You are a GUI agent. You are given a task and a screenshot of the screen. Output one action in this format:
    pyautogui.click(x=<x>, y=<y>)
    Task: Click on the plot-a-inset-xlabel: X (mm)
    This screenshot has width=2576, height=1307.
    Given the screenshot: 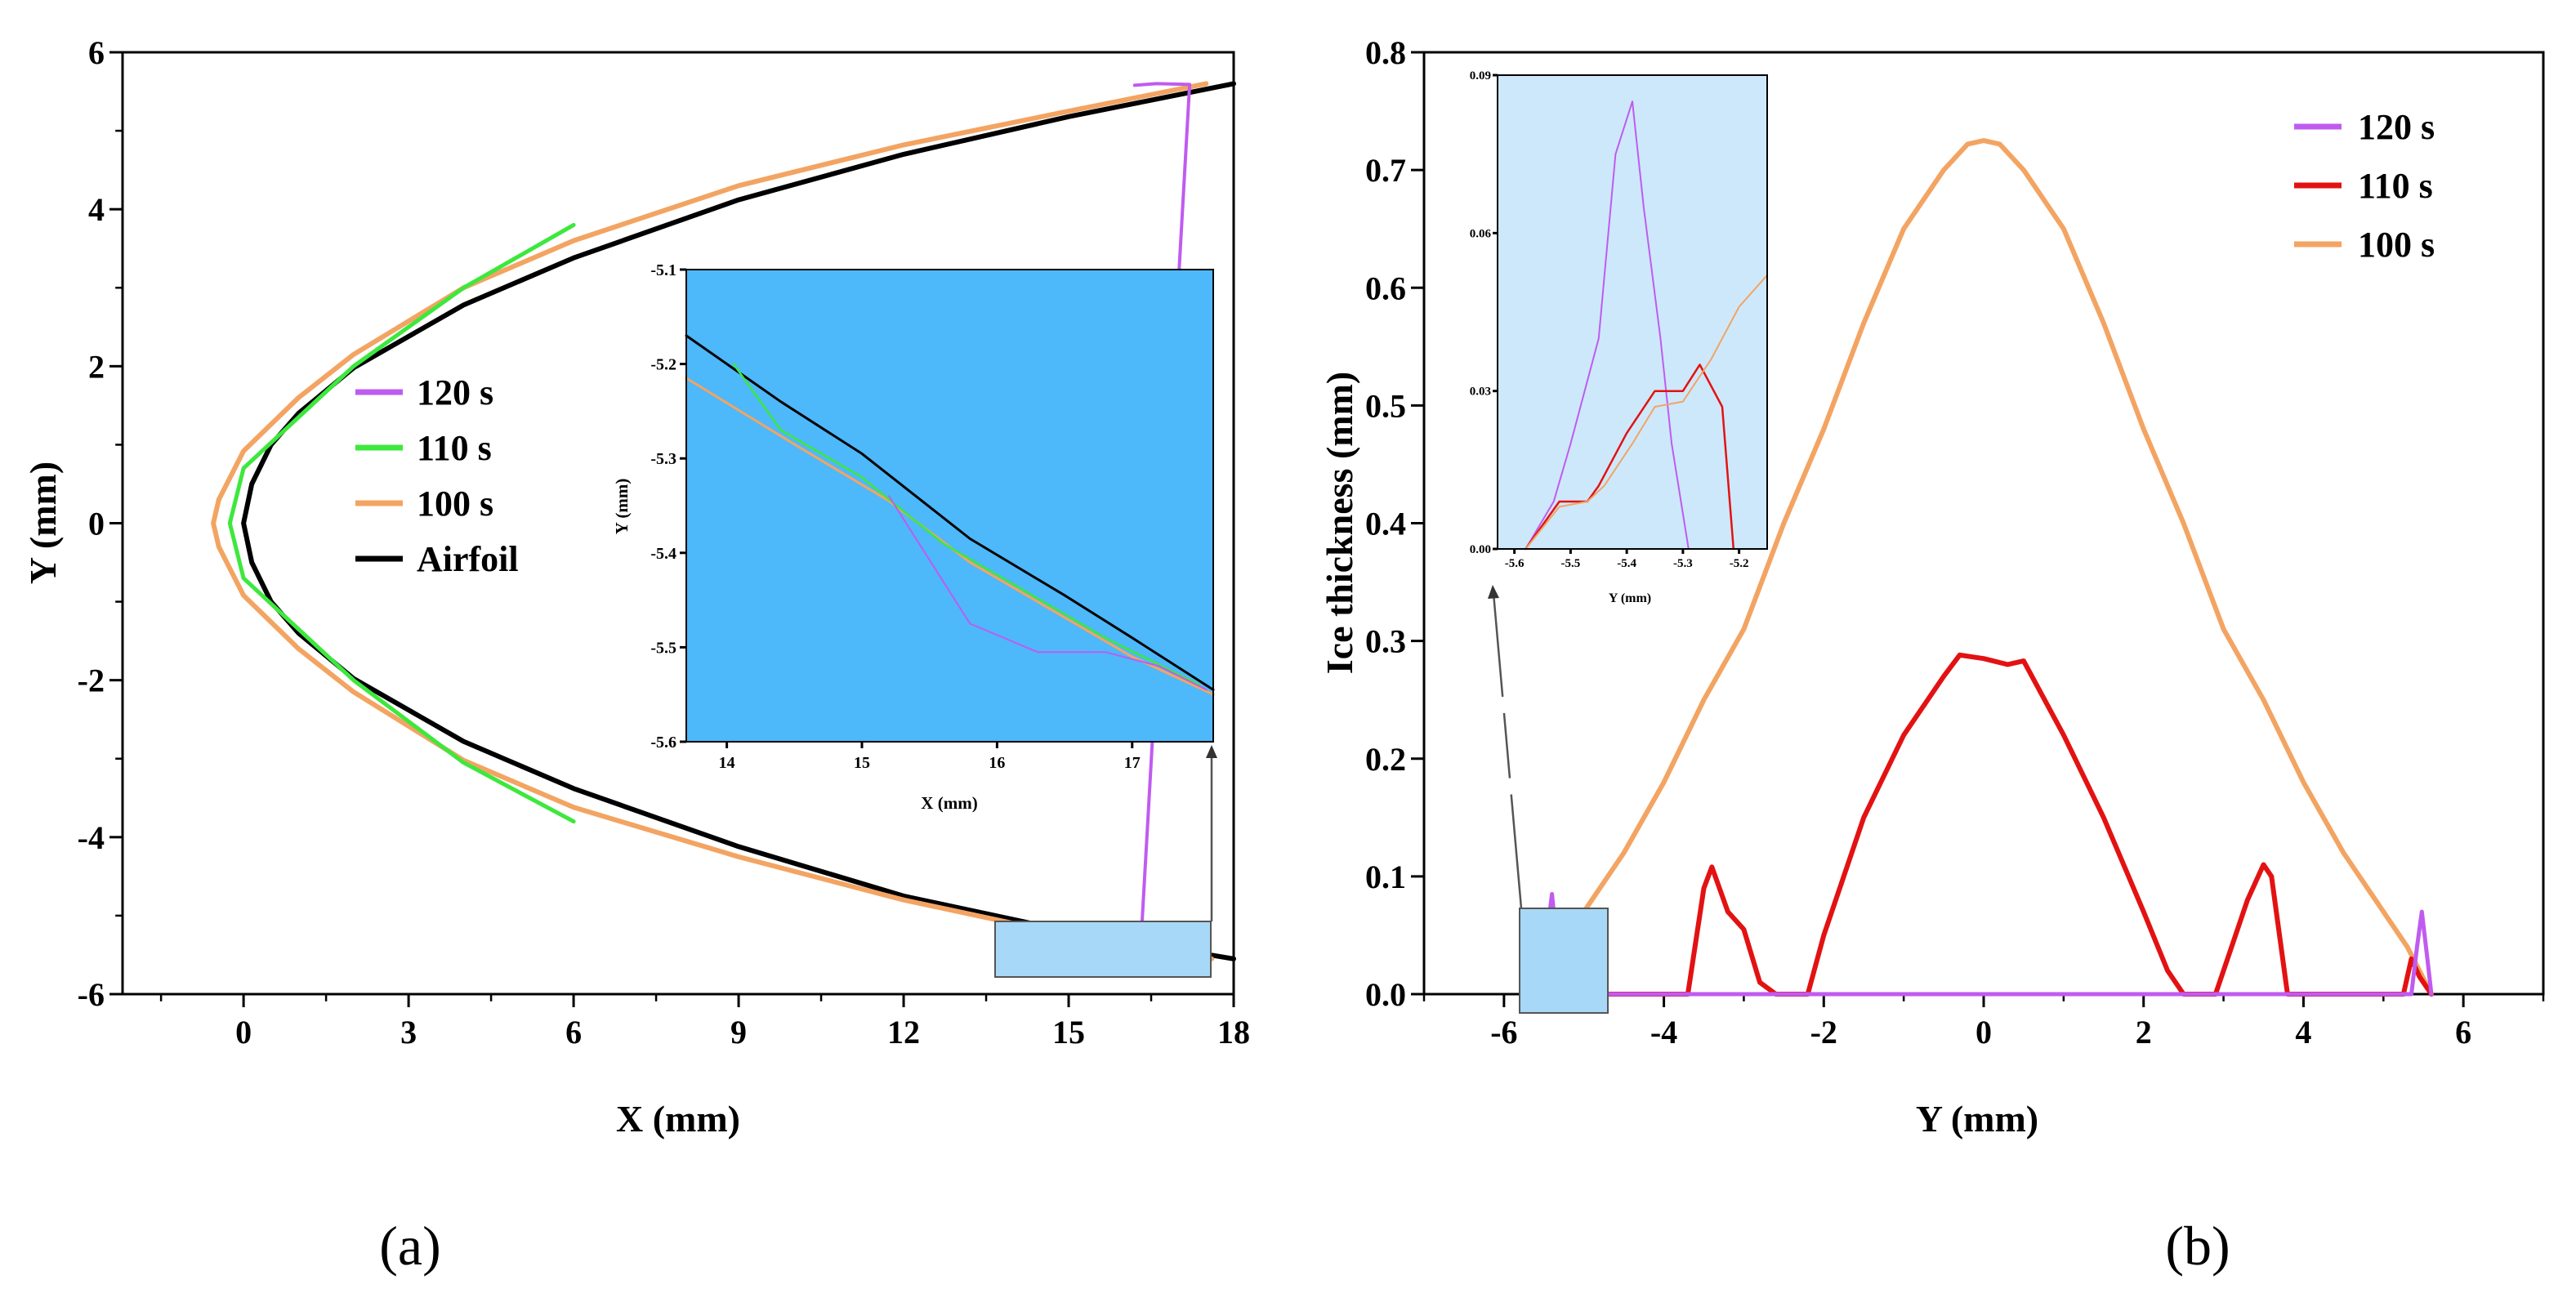 What is the action you would take?
    pyautogui.click(x=949, y=803)
    